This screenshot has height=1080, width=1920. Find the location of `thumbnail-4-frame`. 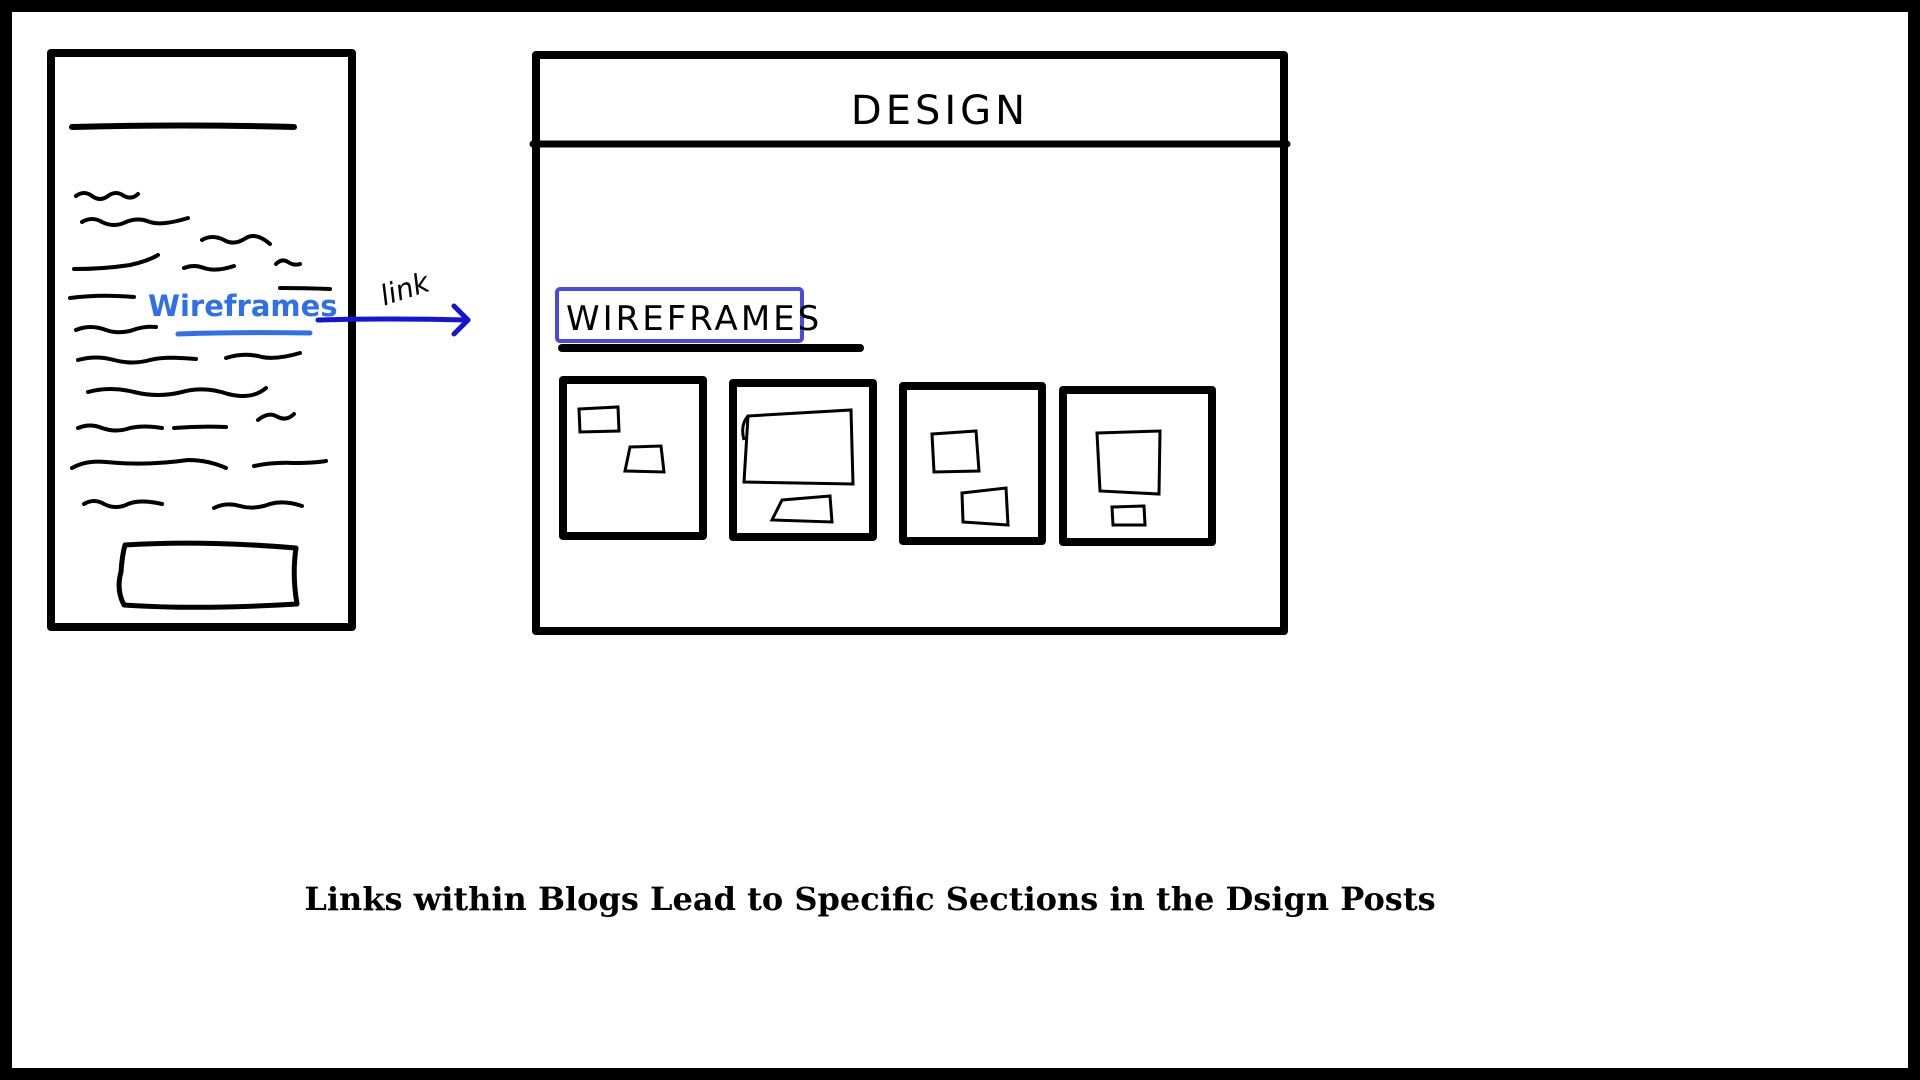

thumbnail-4-frame is located at coordinates (1137, 466).